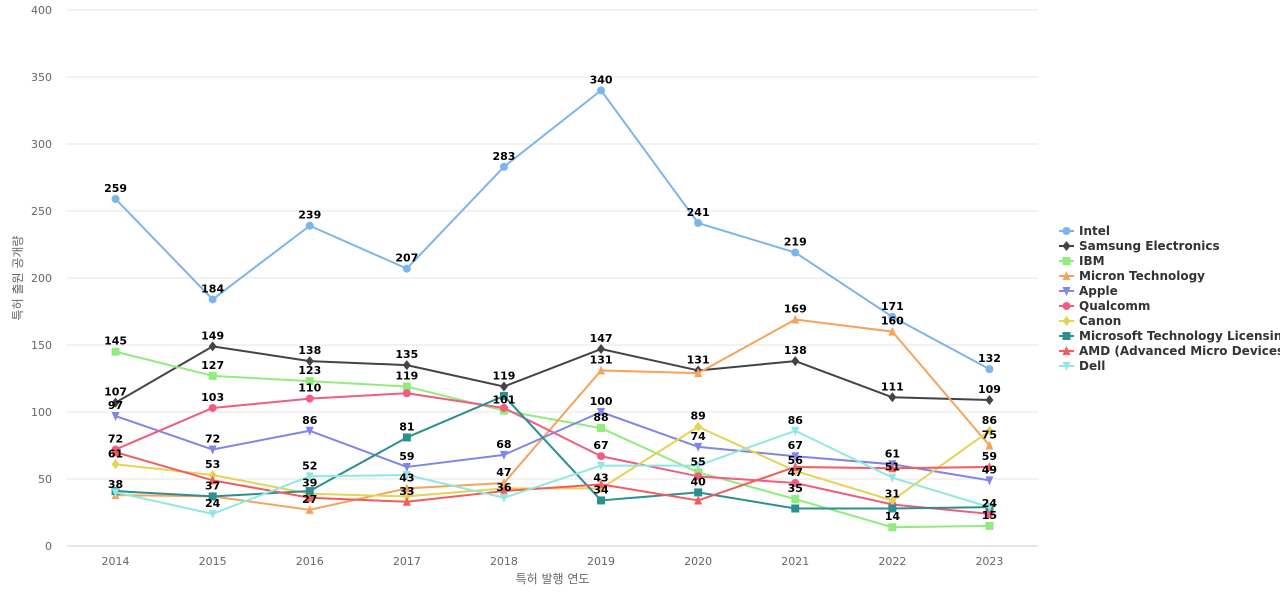  I want to click on data-label: 31, so click(892, 493).